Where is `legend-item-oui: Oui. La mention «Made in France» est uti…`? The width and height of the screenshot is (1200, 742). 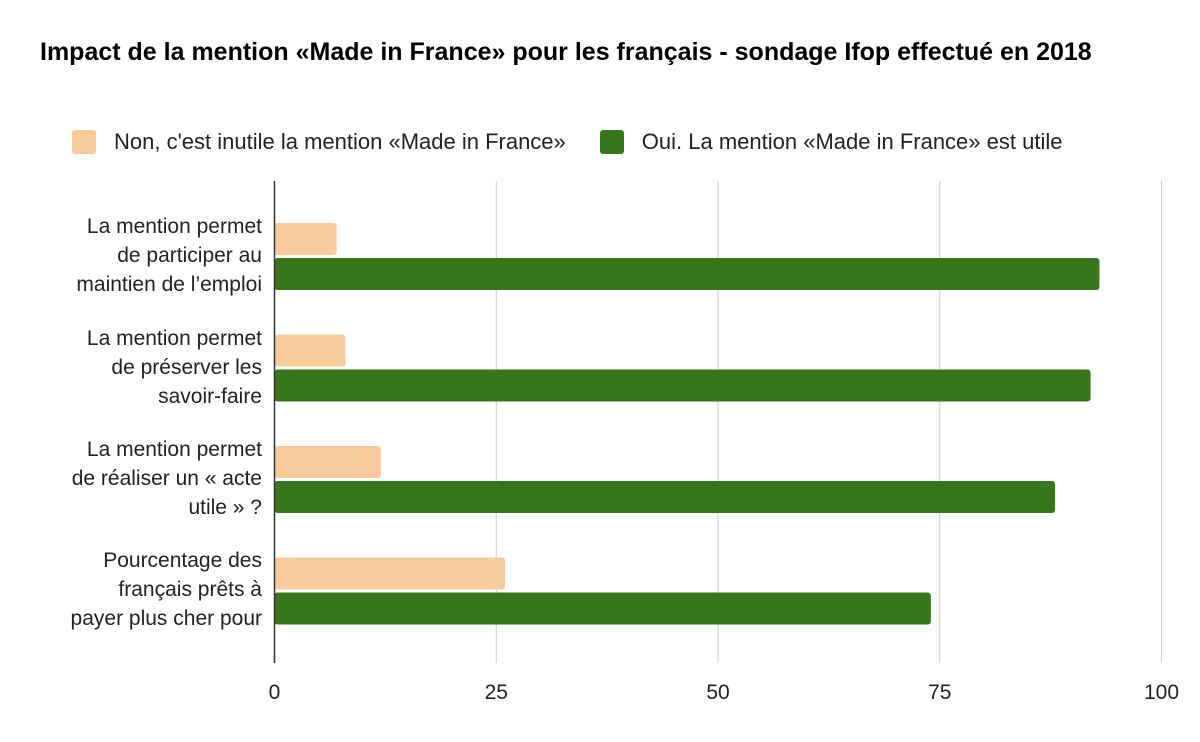 legend-item-oui: Oui. La mention «Made in France» est uti… is located at coordinates (831, 142).